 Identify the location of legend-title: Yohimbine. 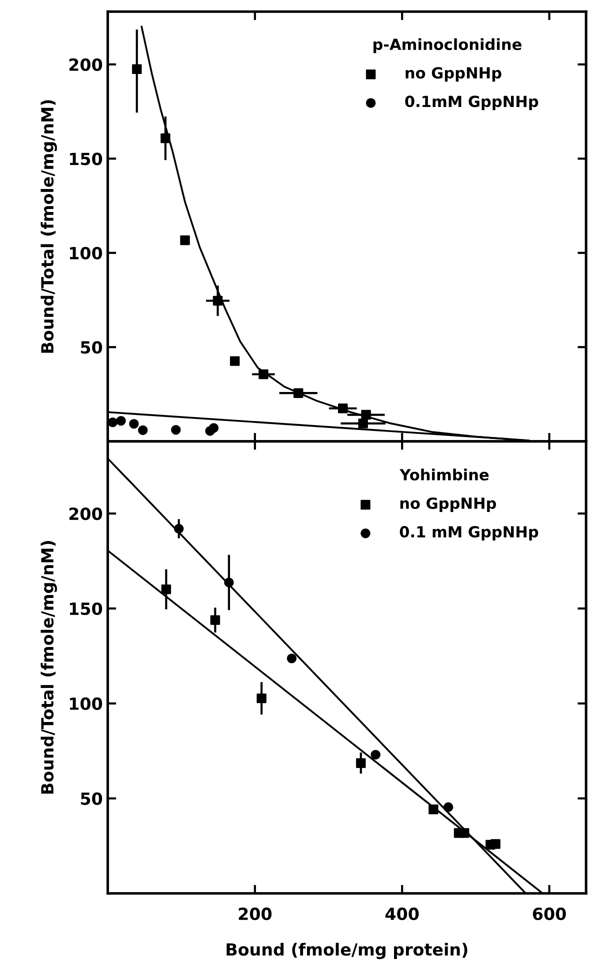
(444, 474).